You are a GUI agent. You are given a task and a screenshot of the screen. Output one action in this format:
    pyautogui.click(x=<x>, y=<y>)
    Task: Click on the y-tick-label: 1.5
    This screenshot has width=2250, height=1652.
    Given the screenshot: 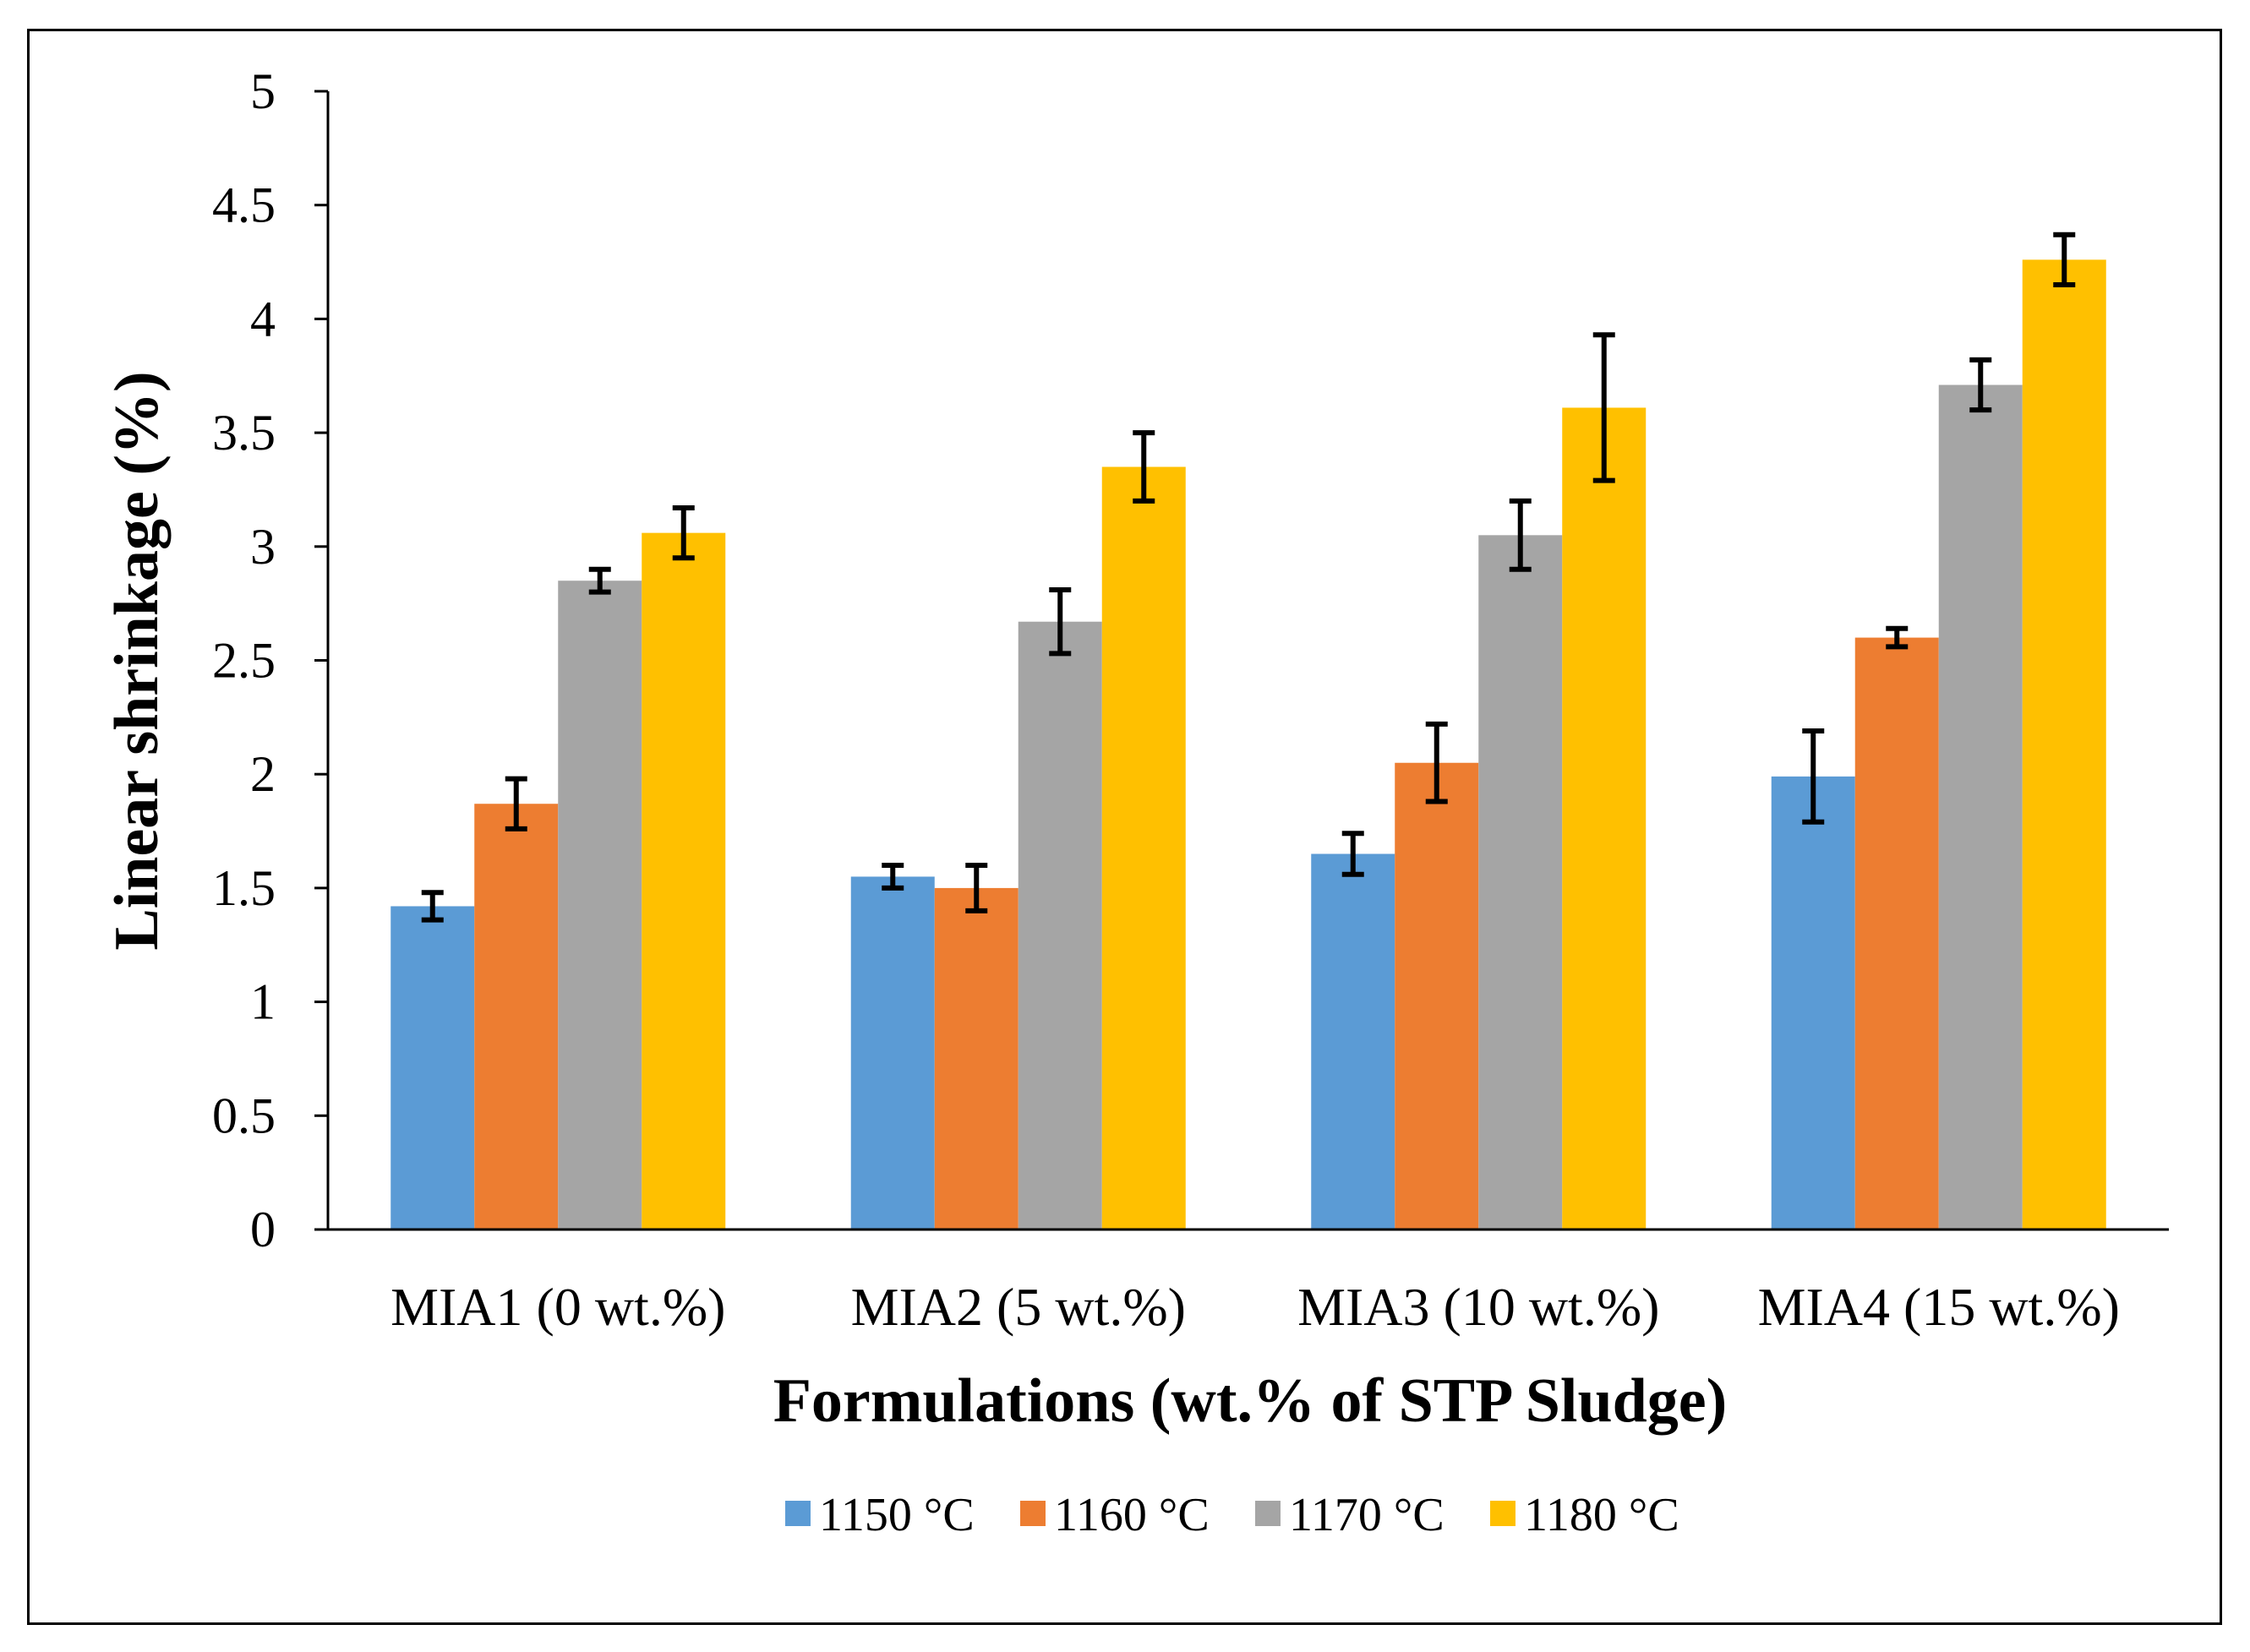 What is the action you would take?
    pyautogui.click(x=244, y=888)
    